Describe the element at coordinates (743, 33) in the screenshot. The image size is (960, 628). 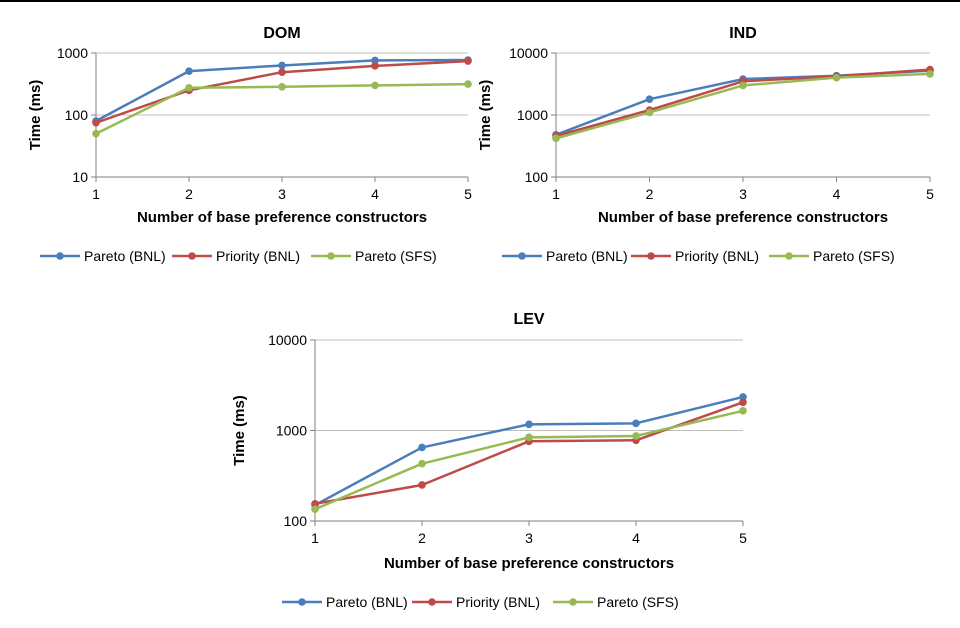
I see `chart-title: IND` at that location.